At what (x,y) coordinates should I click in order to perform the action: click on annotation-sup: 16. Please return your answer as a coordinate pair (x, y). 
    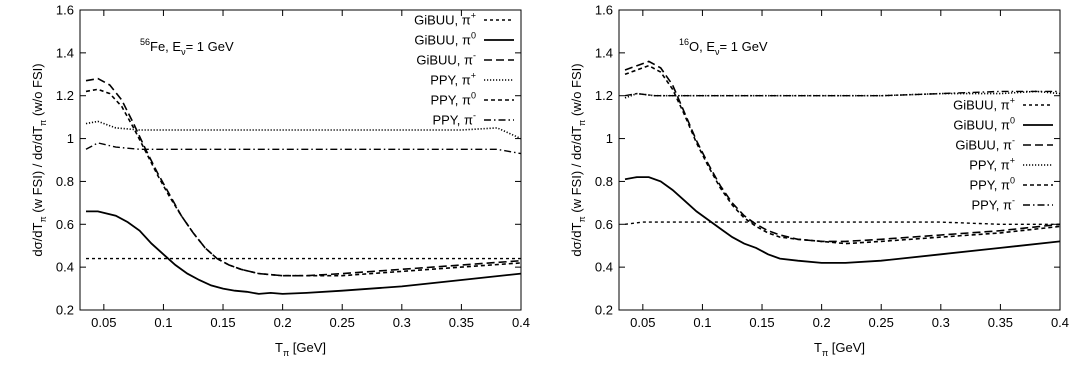
    Looking at the image, I should click on (684, 42).